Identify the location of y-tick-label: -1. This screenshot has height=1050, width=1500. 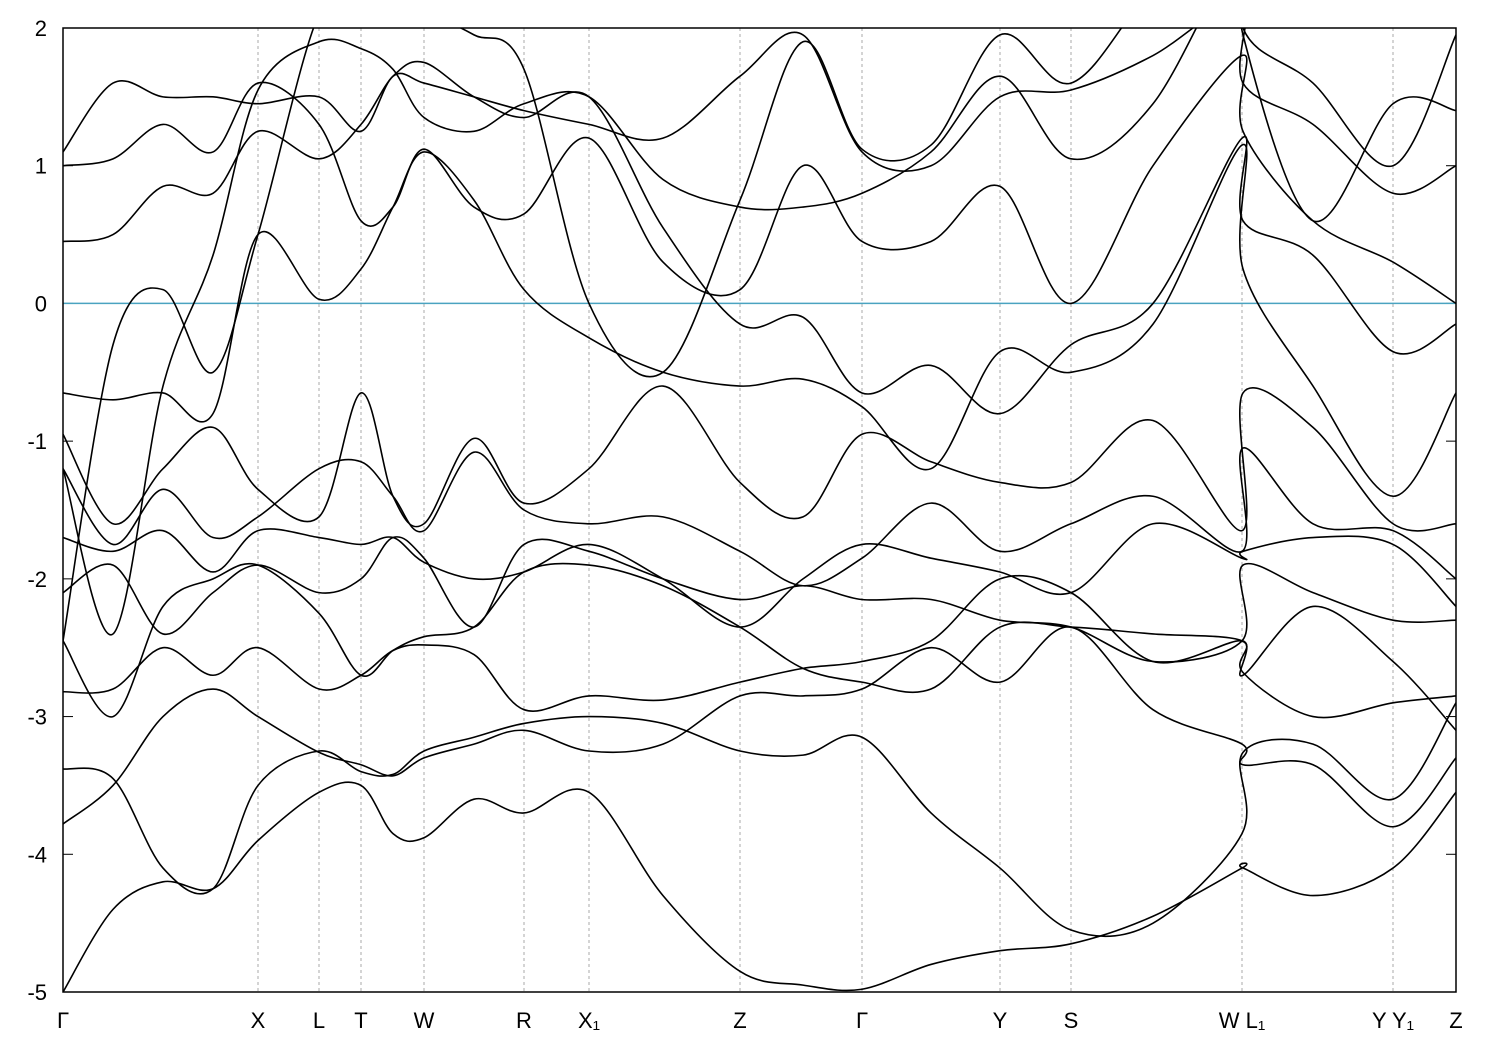
(37, 441).